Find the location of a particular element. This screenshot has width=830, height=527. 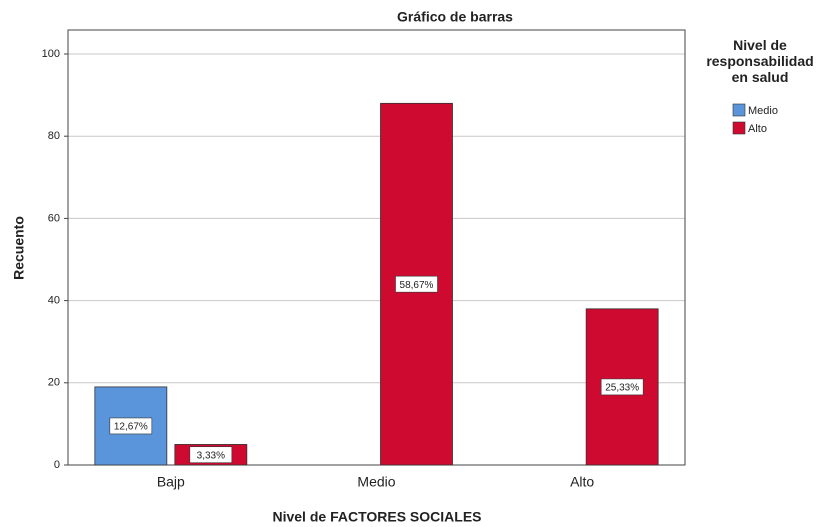

legend-title: Nivel de responsabilidad en salud is located at coordinates (759, 61).